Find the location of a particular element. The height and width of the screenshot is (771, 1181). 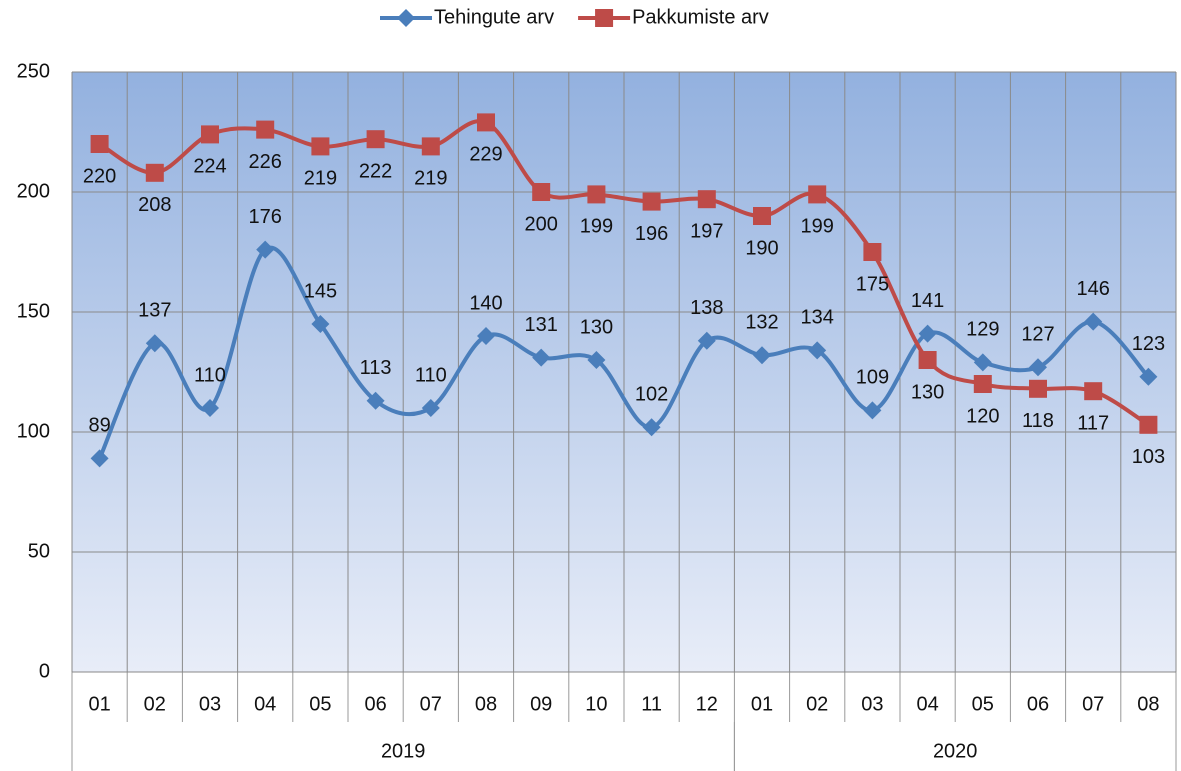

x-tick-label: 10 is located at coordinates (596, 704).